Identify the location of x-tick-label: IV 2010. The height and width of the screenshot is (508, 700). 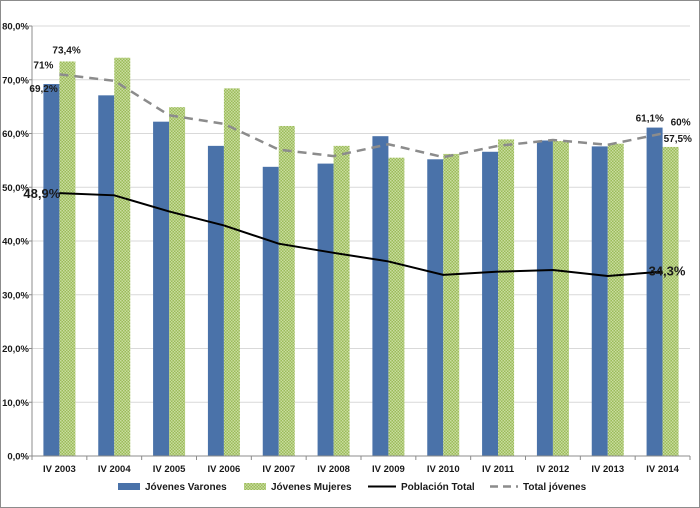
(443, 469).